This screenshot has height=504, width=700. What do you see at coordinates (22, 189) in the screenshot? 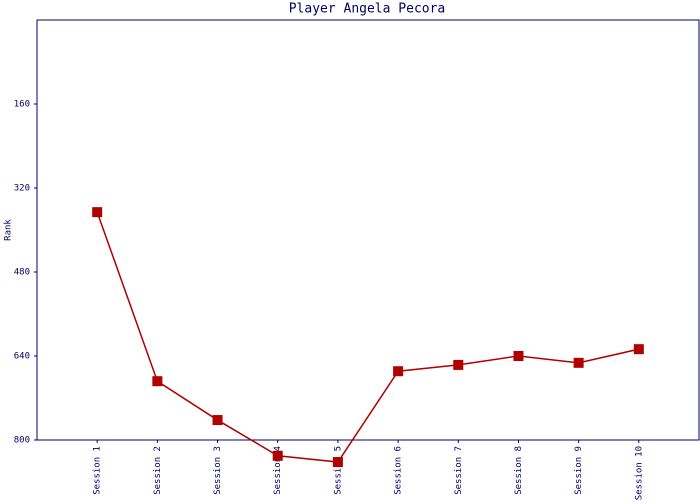
I see `y-tick-label: 320` at bounding box center [22, 189].